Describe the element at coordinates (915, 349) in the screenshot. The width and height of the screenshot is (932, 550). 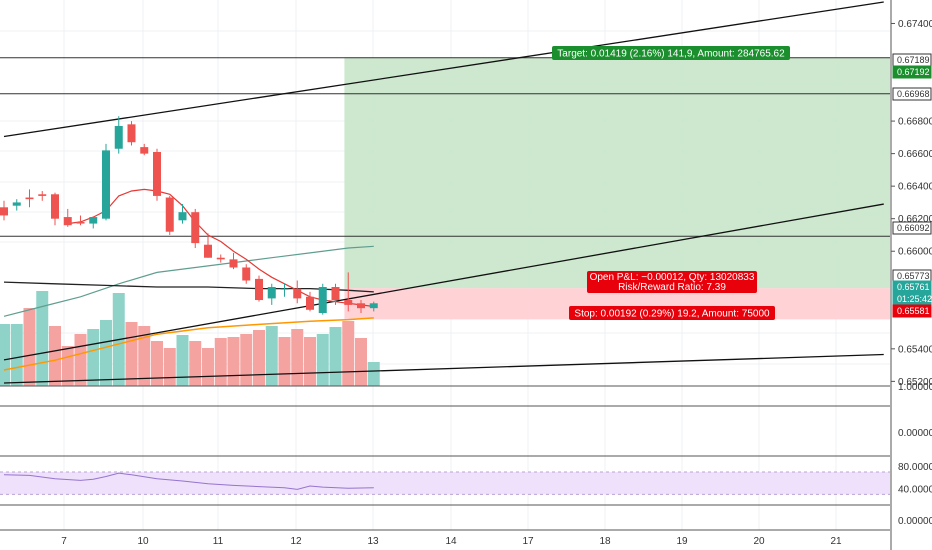
I see `price-tick-label: 0.65400` at that location.